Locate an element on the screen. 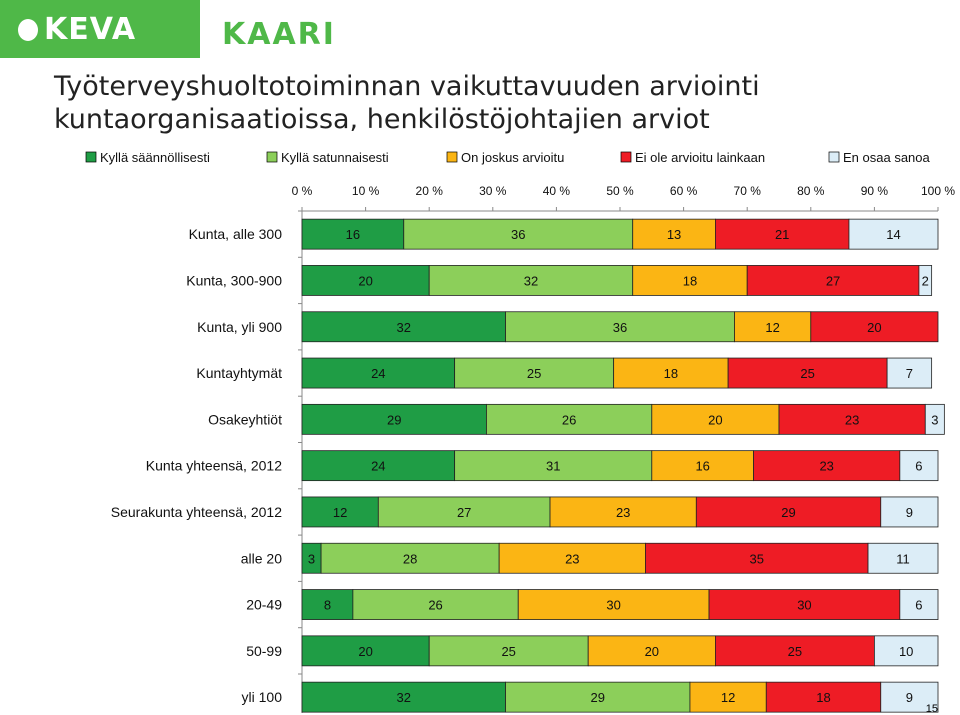 The image size is (960, 715). keva-logo-mark is located at coordinates (28, 30).